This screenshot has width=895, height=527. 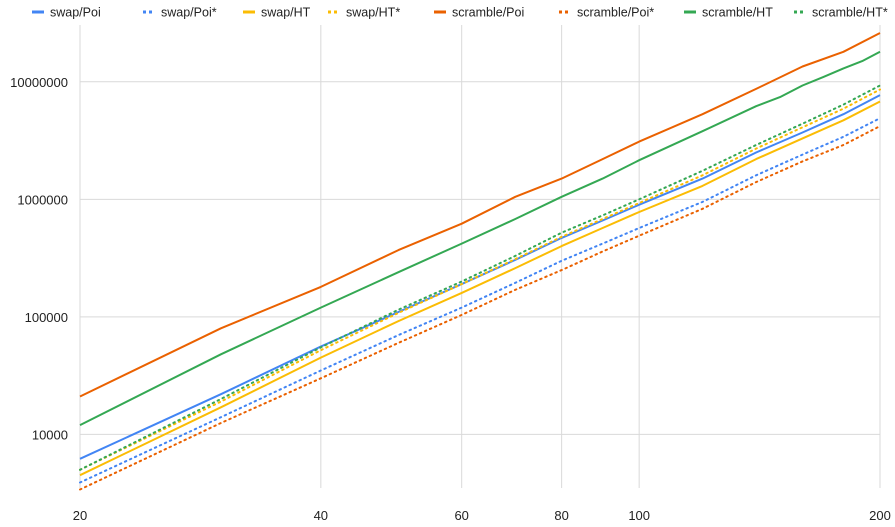 What do you see at coordinates (80, 515) in the screenshot?
I see `x-tick-label: 20` at bounding box center [80, 515].